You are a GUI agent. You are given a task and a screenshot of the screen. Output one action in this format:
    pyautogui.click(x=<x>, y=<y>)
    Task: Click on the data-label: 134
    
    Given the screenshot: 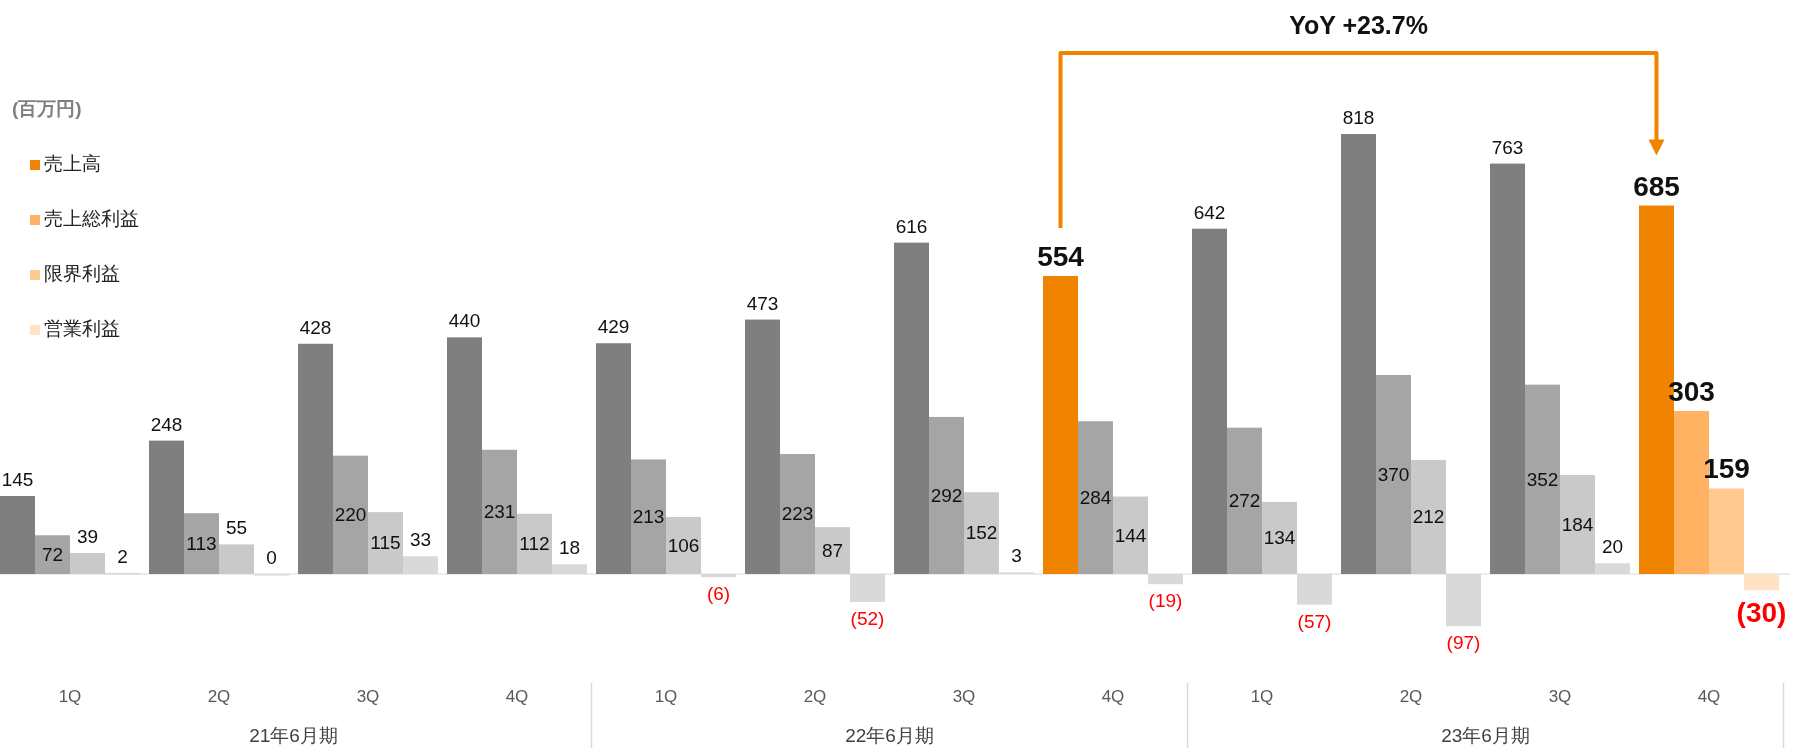 What is the action you would take?
    pyautogui.click(x=1279, y=538)
    